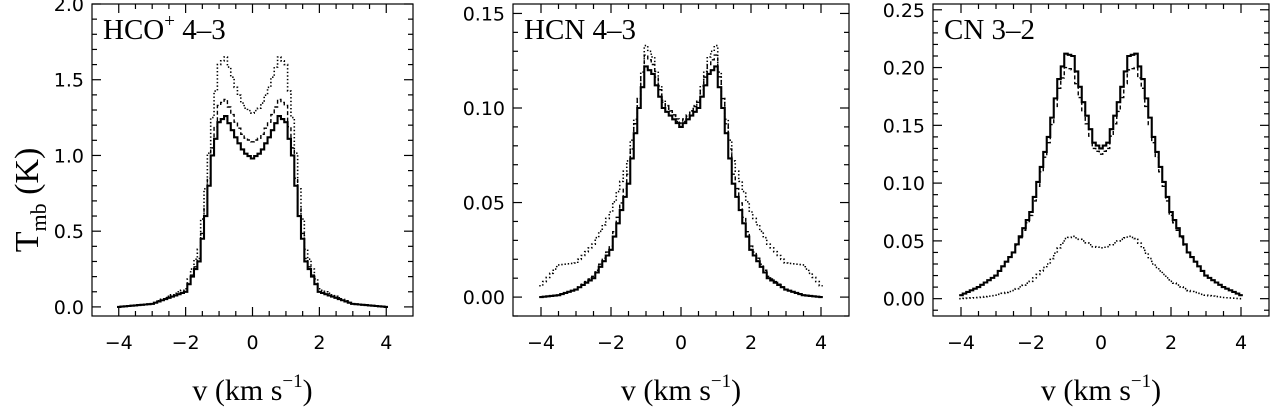 The image size is (1272, 409). What do you see at coordinates (69, 308) in the screenshot?
I see `y-tick-label: 0.0` at bounding box center [69, 308].